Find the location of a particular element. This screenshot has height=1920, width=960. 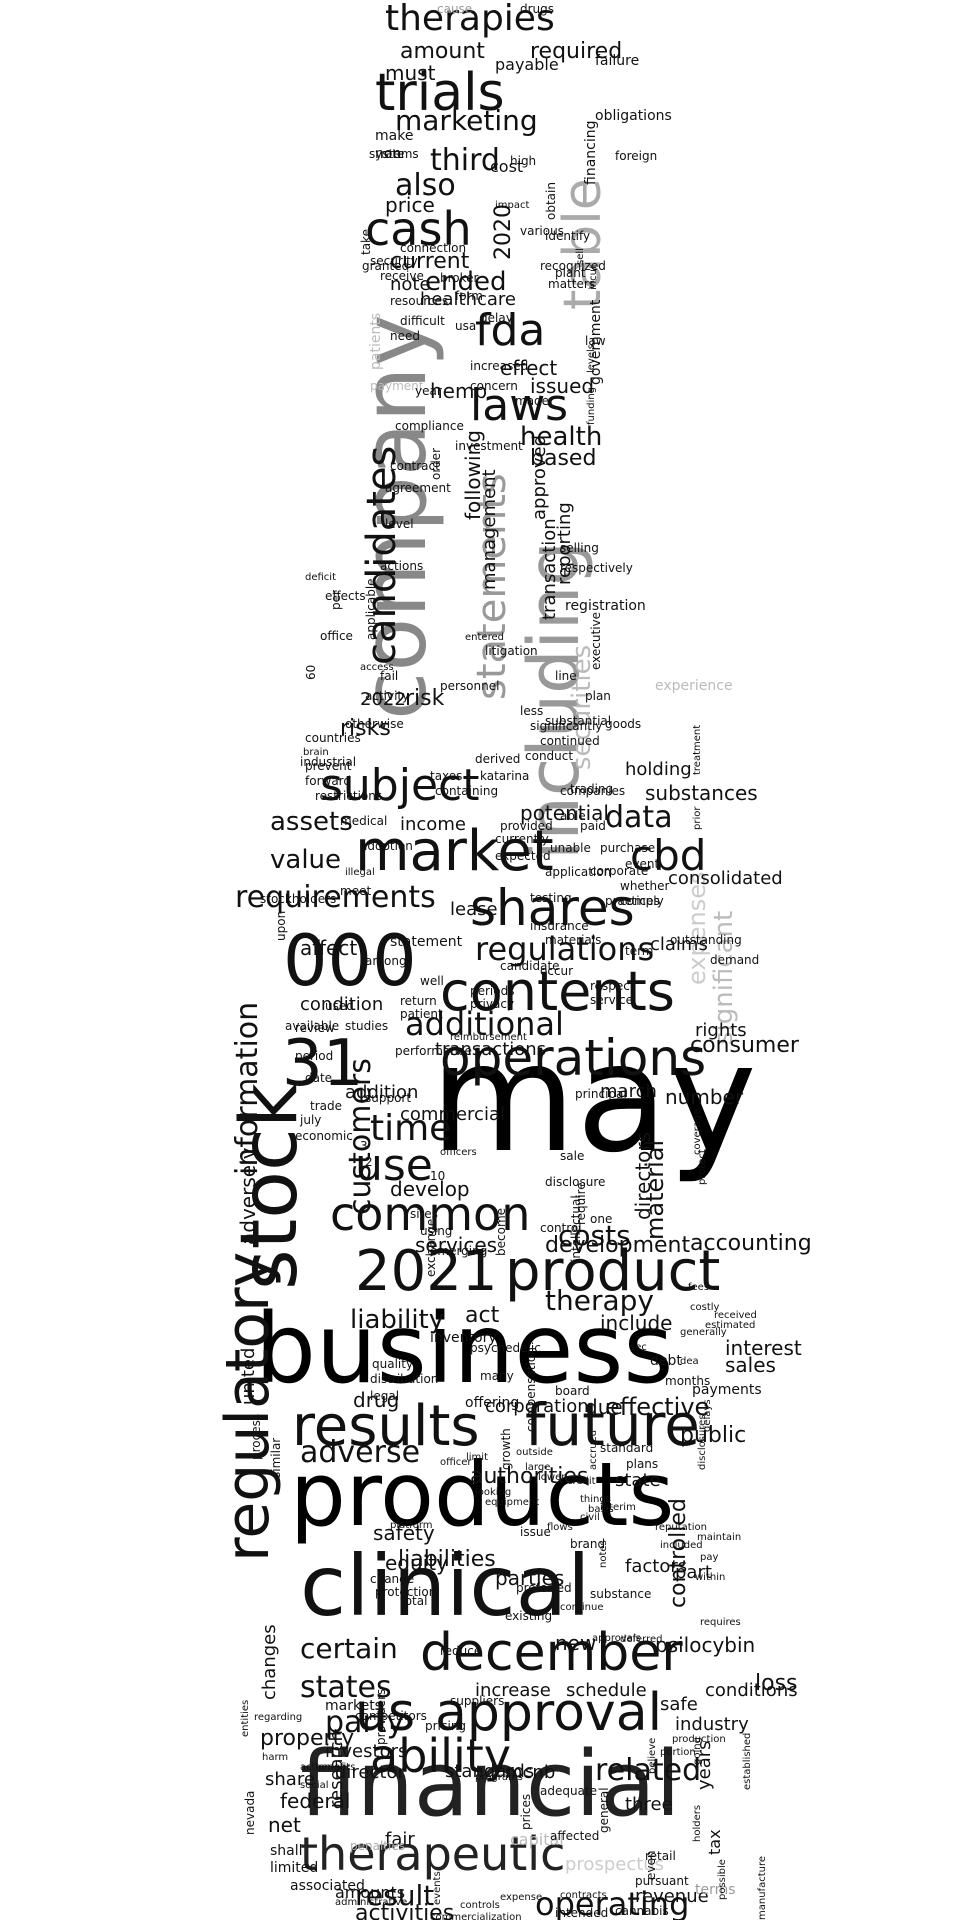

word-results: results is located at coordinates (386, 1426).